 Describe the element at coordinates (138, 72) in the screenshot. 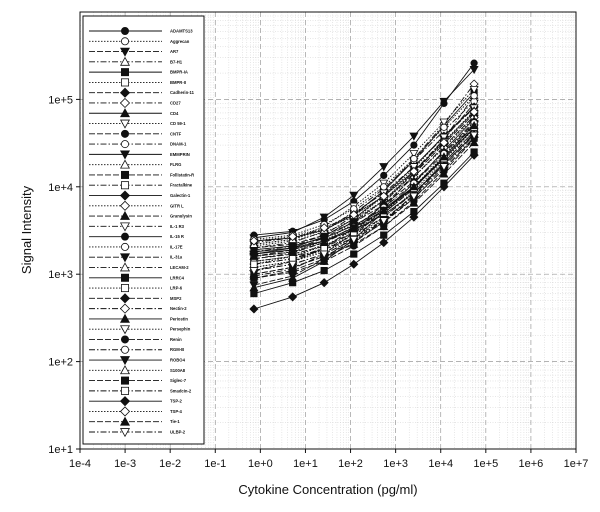

I see `legend-entry: BMPR-IA` at that location.